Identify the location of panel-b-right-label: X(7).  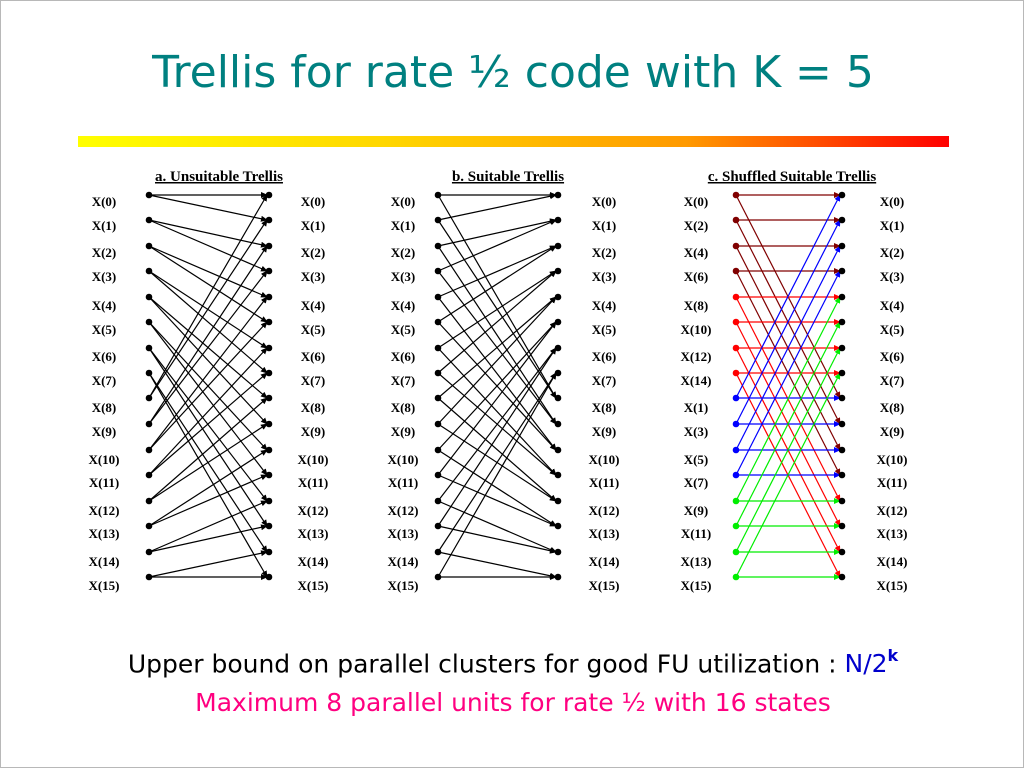
(604, 380).